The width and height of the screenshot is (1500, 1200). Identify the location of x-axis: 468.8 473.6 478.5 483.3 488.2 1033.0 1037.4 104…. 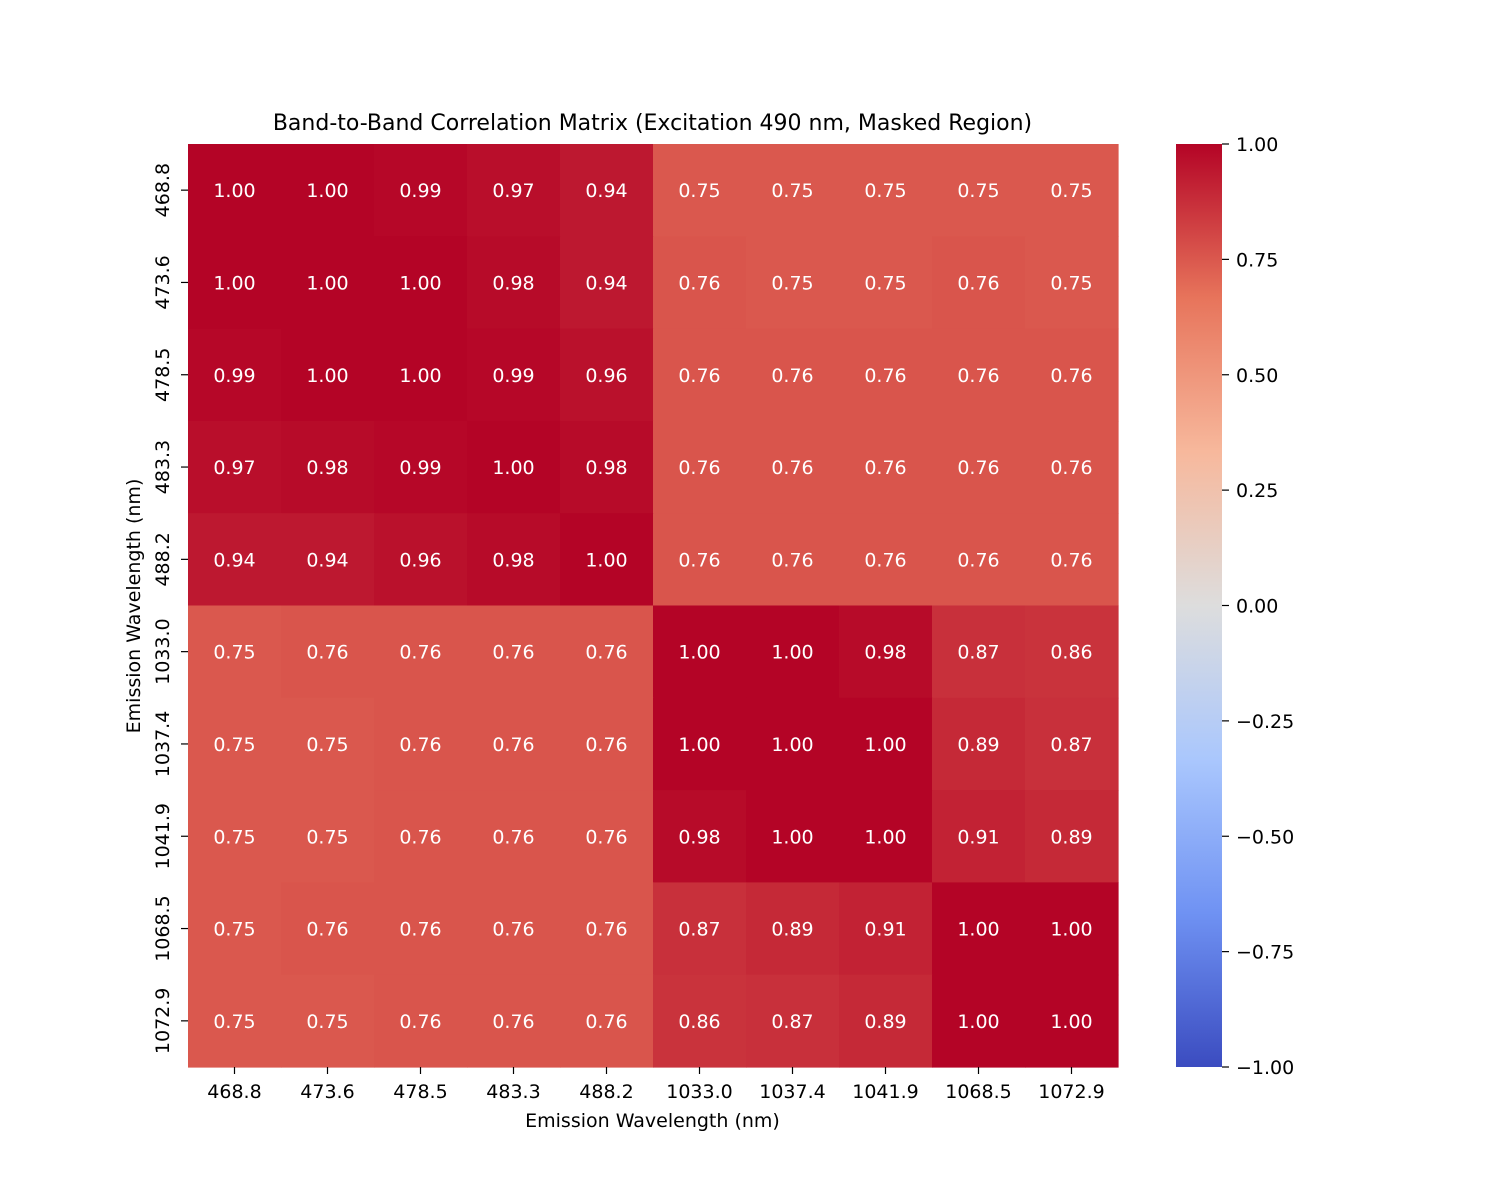
(656, 1085).